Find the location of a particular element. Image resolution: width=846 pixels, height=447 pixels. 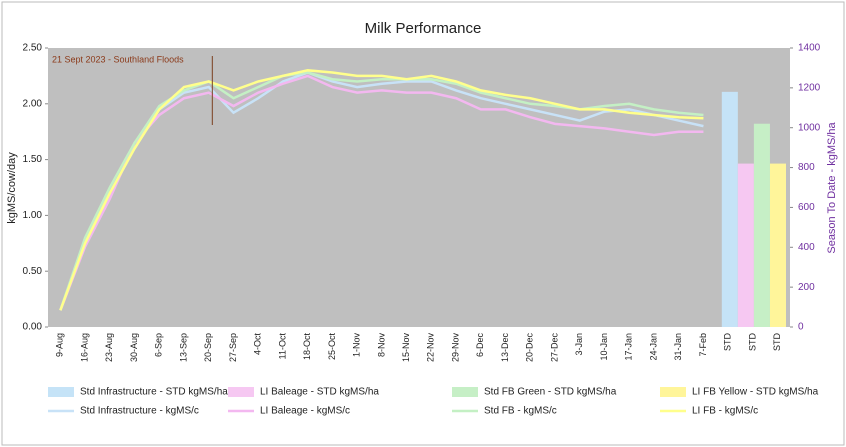

x-tick-label: 4-Oct is located at coordinates (258, 344).